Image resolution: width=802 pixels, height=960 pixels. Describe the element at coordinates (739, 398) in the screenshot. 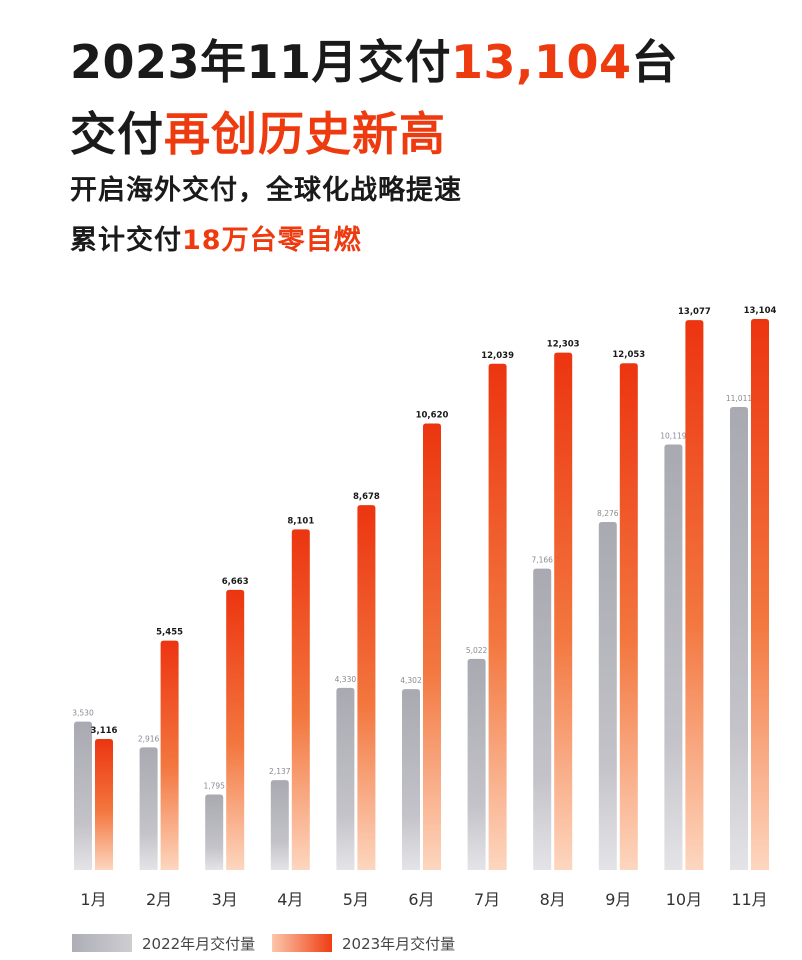

I see `value-label-2022-11: 11,011` at that location.